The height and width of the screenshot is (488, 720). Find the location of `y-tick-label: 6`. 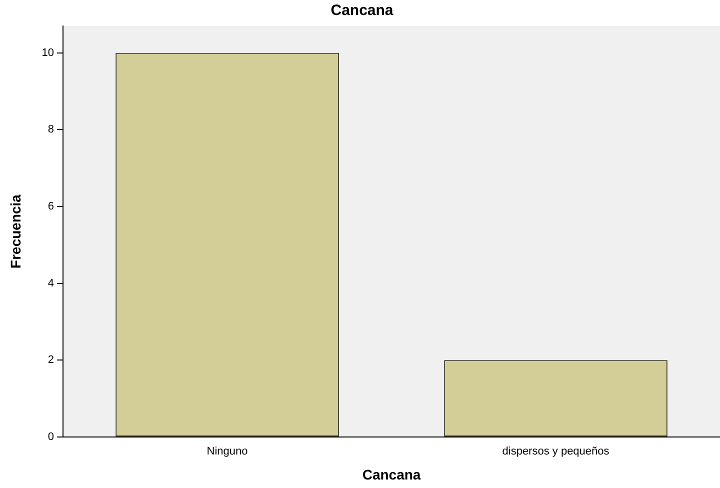

y-tick-label: 6 is located at coordinates (51, 206).